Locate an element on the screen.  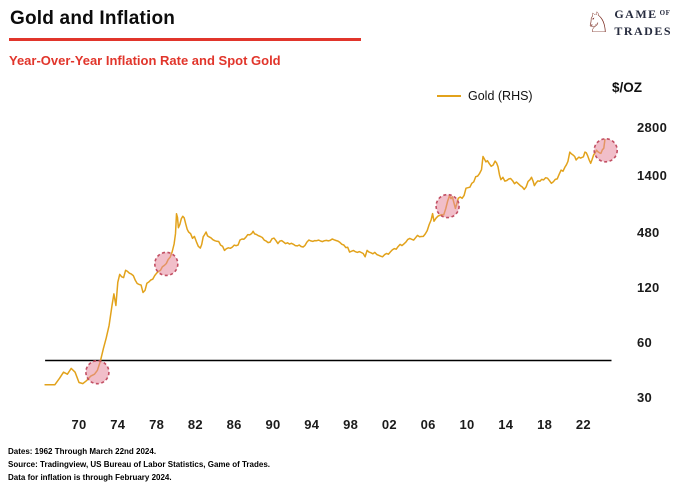
x-tick-label: 70 is located at coordinates (78, 424).